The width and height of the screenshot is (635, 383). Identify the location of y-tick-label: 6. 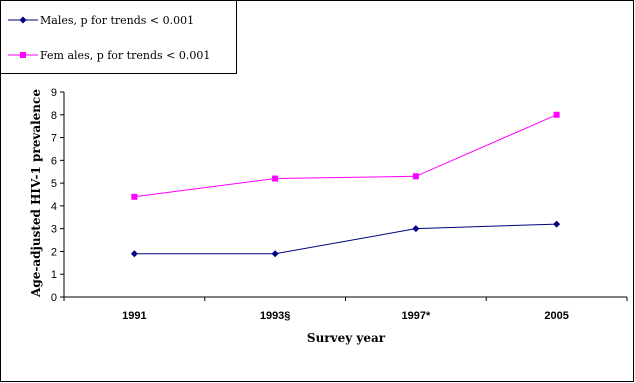
(54, 161).